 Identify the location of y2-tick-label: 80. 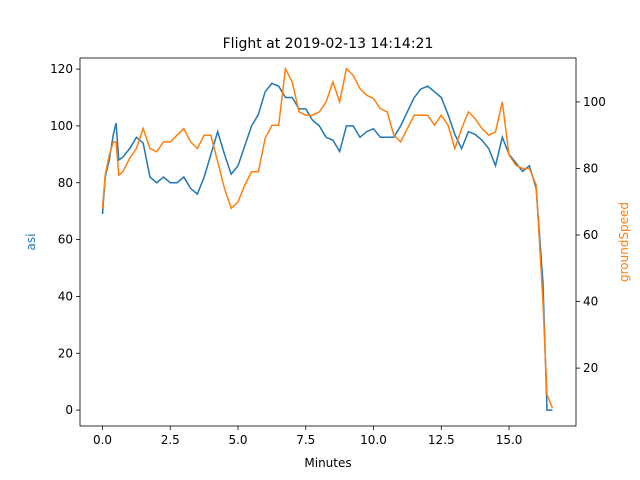
(590, 168).